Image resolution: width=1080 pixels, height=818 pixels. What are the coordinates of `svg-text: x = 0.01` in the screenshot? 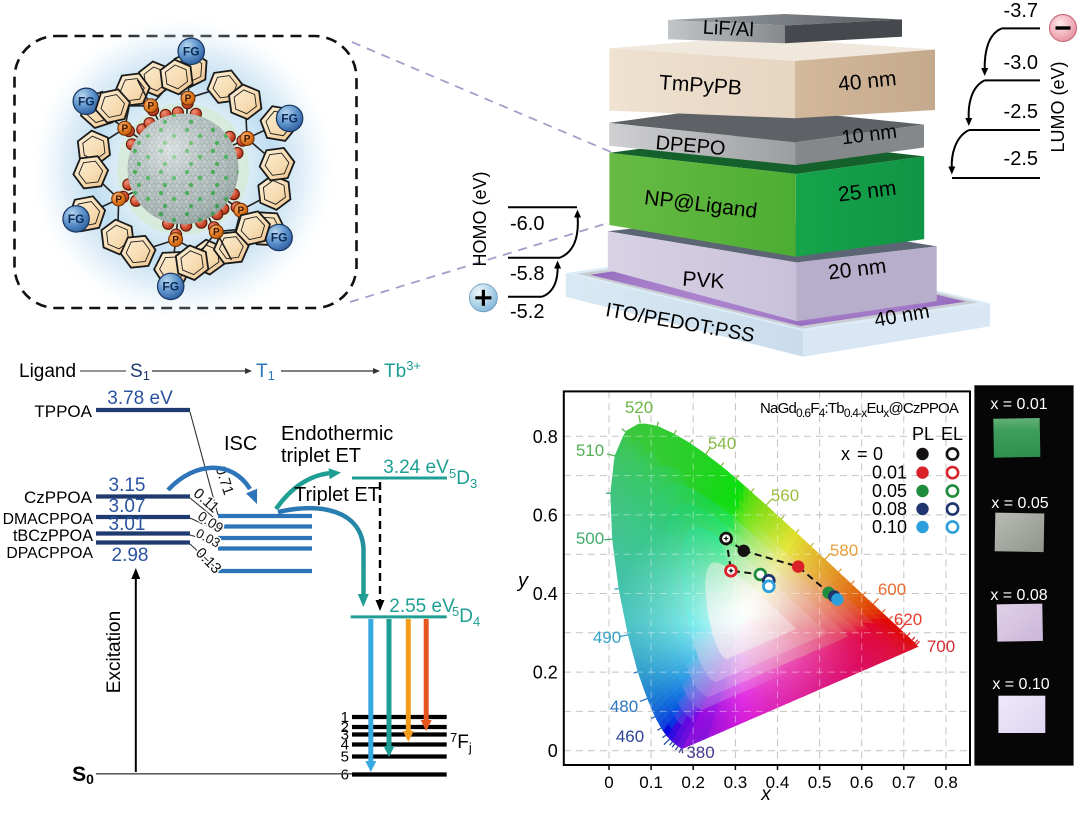 It's located at (1018, 404).